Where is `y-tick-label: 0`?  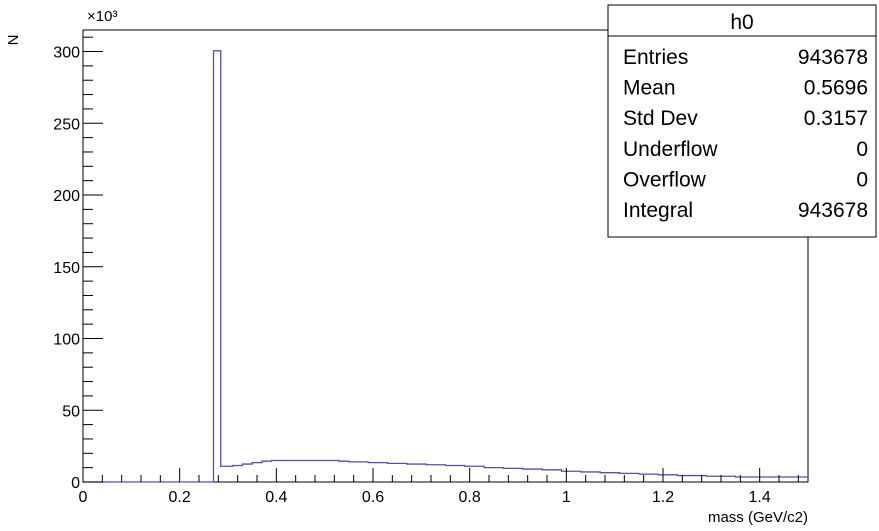 y-tick-label: 0 is located at coordinates (75, 483).